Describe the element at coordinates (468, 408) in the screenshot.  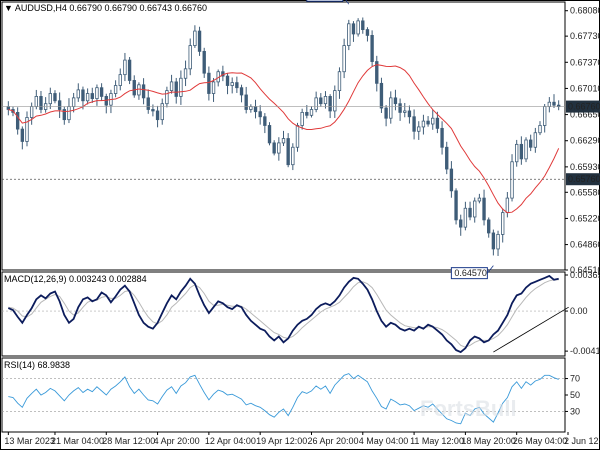
I see `watermark-logo: FortsBull` at that location.